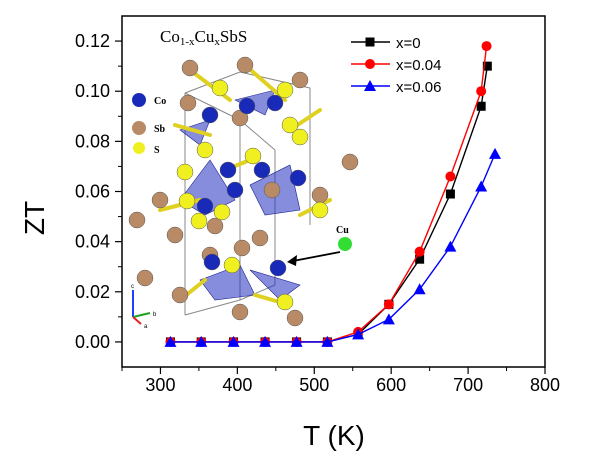 The image size is (590, 456). I want to click on cu-arrow, so click(316, 256).